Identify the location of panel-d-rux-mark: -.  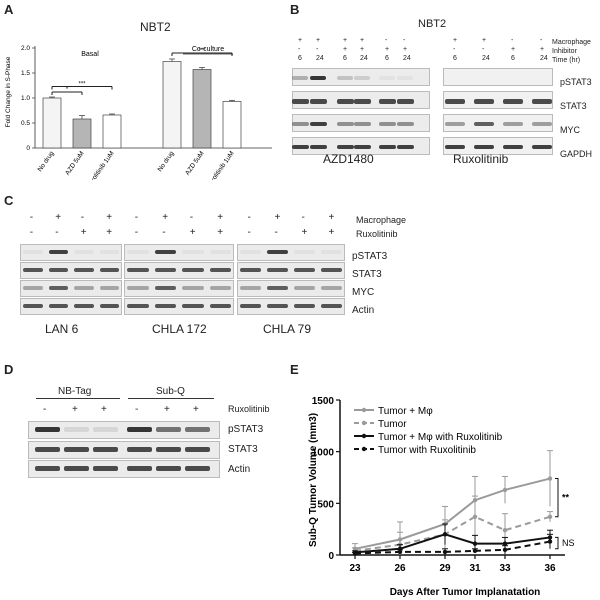
(45, 409).